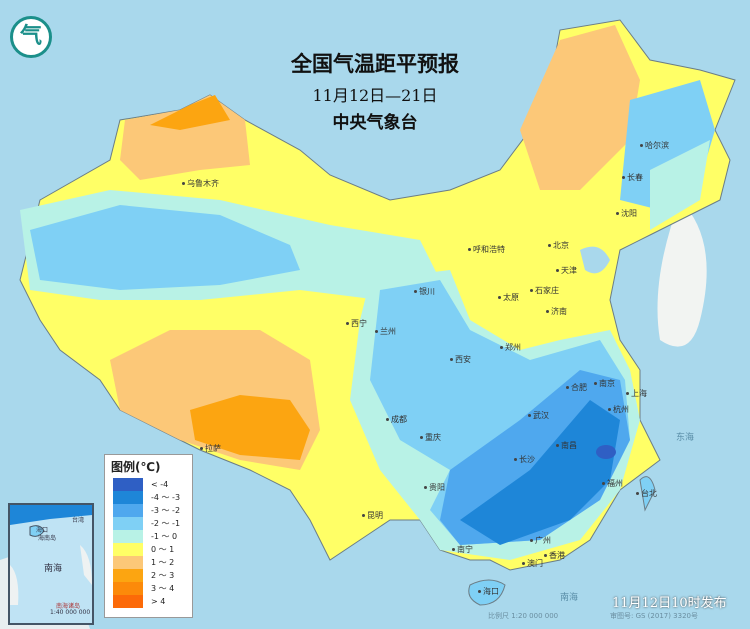  I want to click on logo-glyph: 气, so click(30, 36).